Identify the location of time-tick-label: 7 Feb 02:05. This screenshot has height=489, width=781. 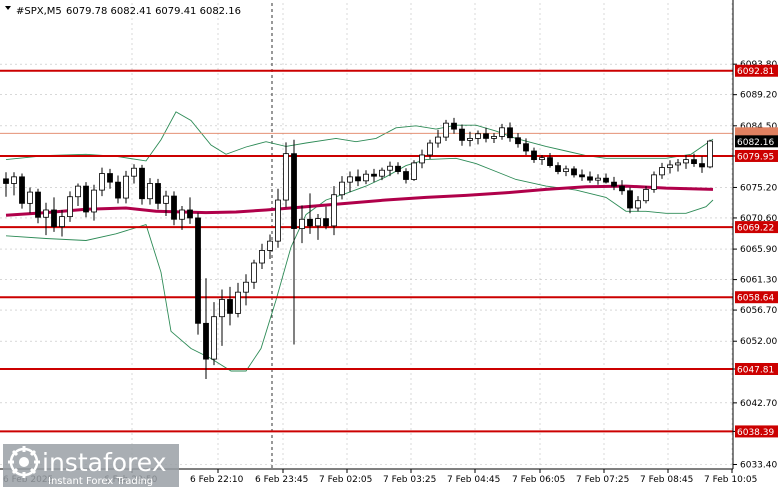
(345, 480).